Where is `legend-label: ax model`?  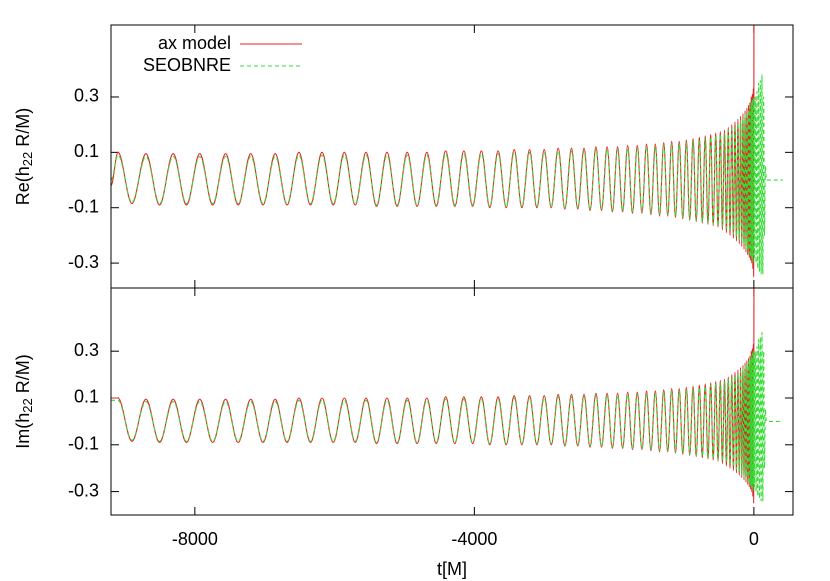
legend-label: ax model is located at coordinates (194, 43).